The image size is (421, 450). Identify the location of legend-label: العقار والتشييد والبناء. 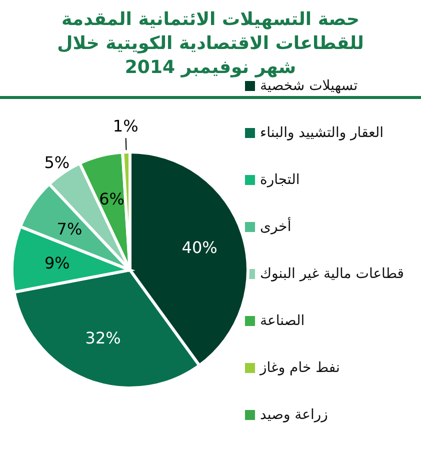
(322, 132).